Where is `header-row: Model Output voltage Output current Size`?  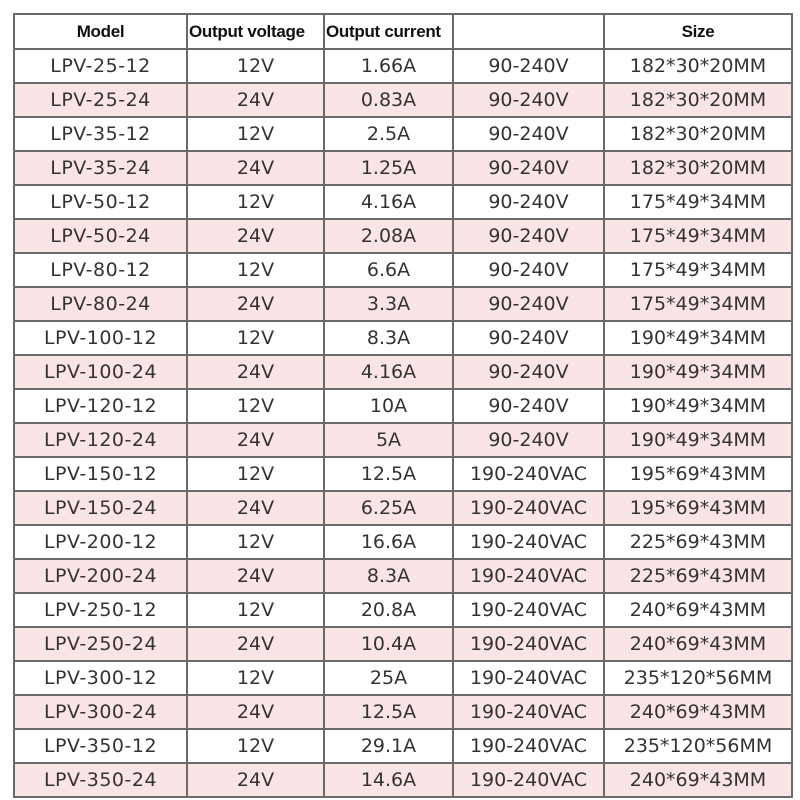
header-row: Model Output voltage Output current Size is located at coordinates (403, 31).